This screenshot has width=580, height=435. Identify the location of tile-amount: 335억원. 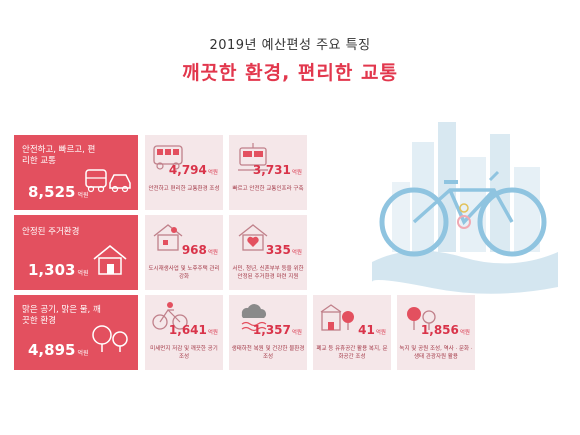
(283, 250).